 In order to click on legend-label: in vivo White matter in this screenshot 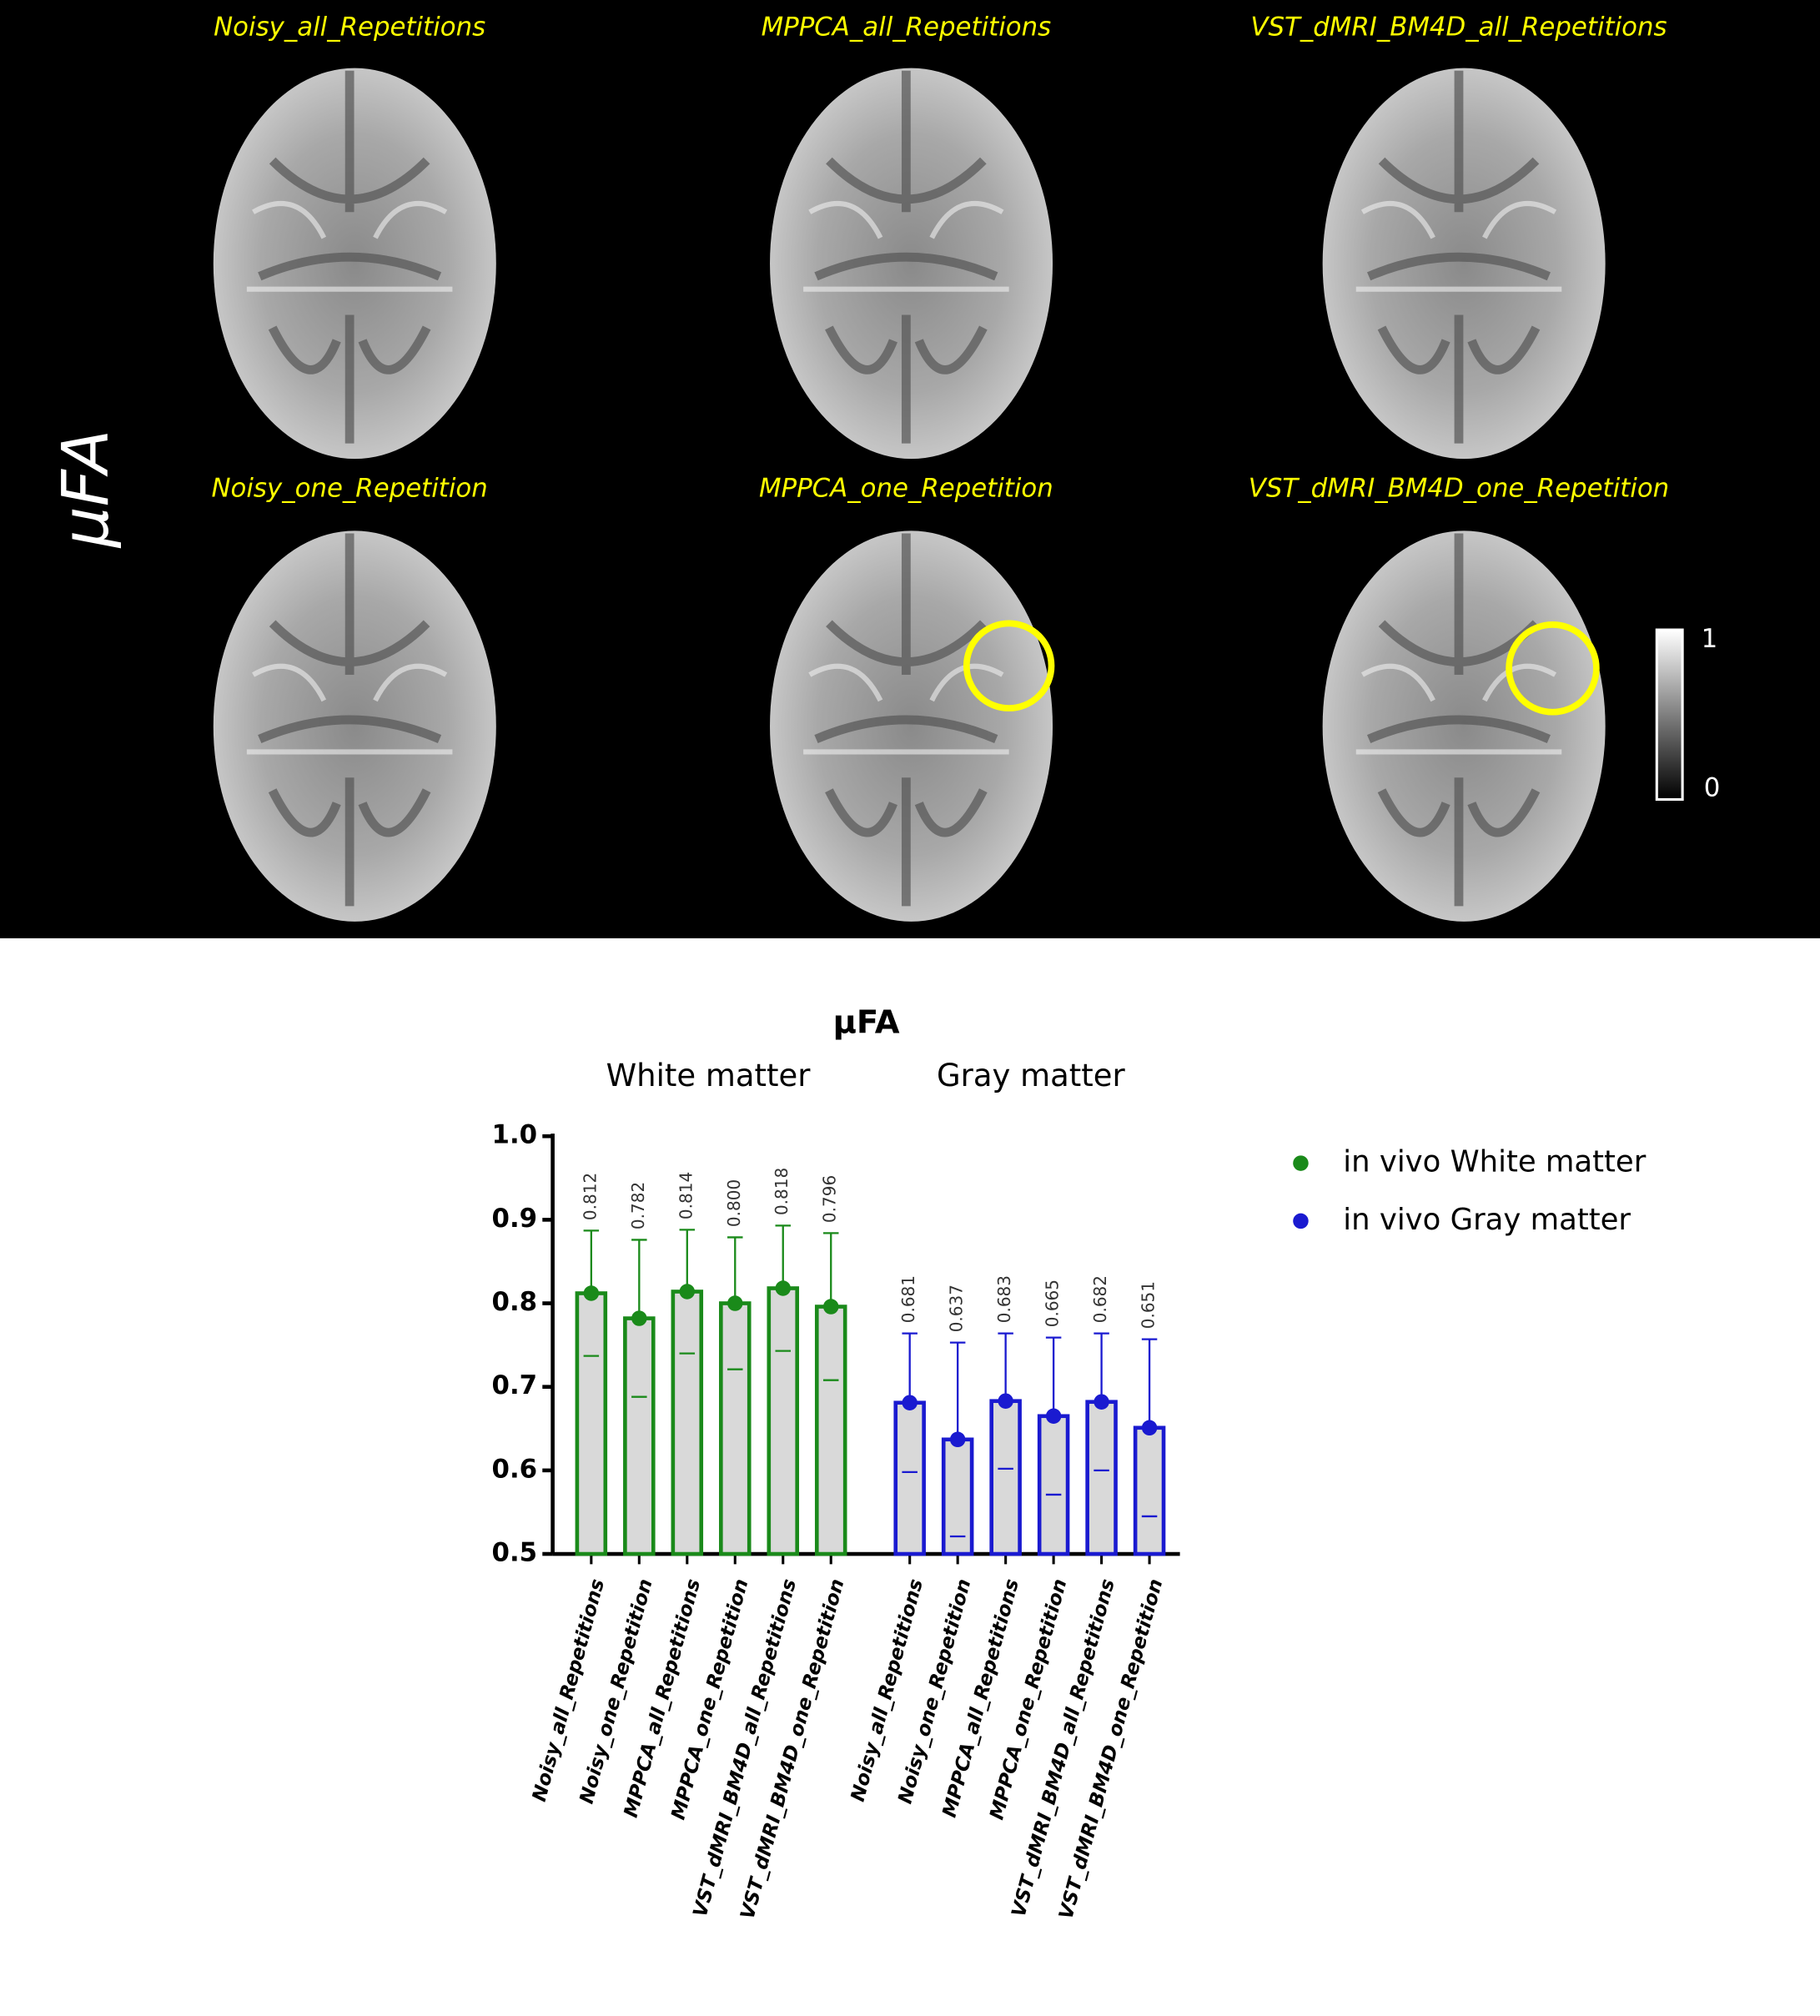, I will do `click(1494, 1162)`.